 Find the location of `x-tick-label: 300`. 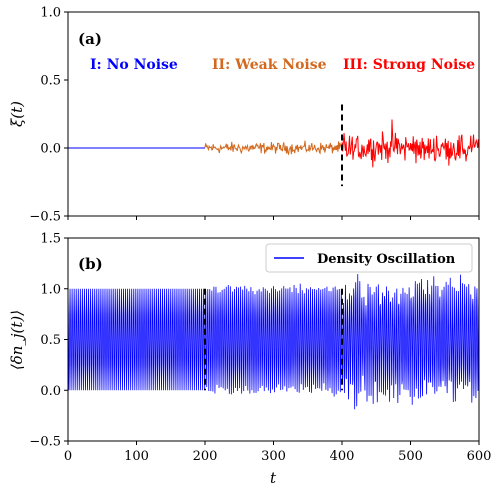

x-tick-label: 300 is located at coordinates (273, 456).